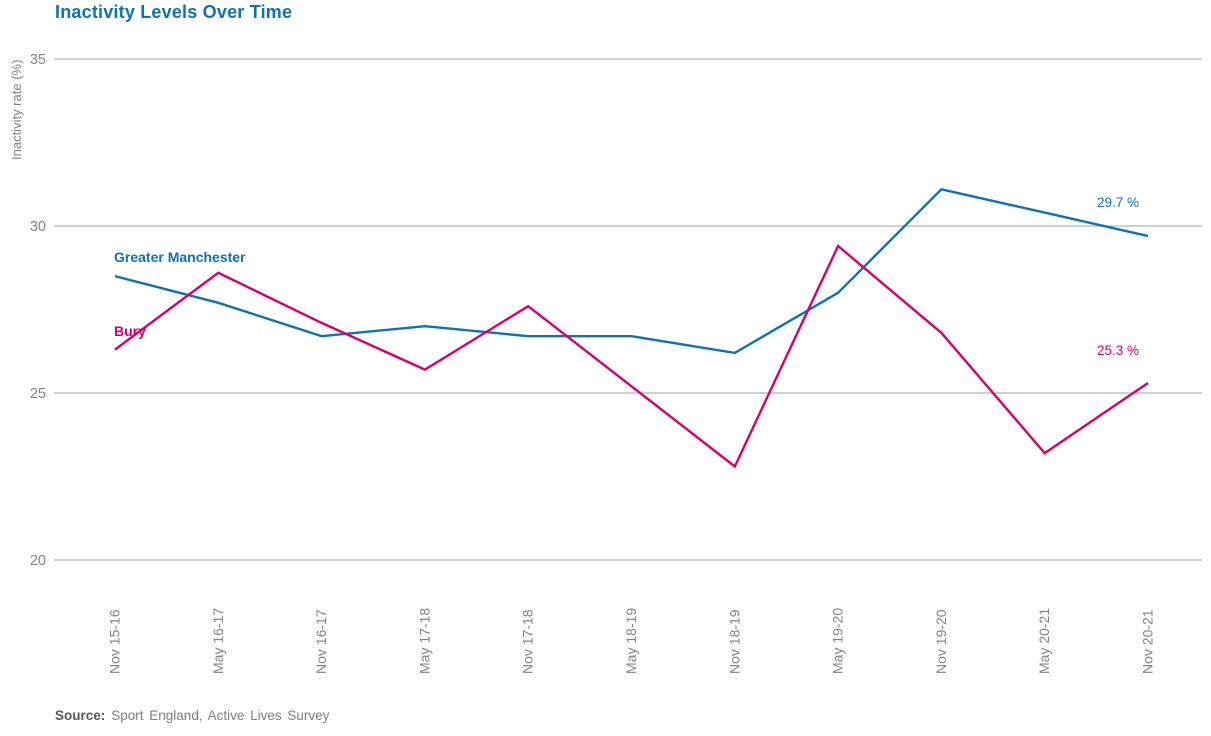  What do you see at coordinates (38, 561) in the screenshot?
I see `y-tick-label-20: 20` at bounding box center [38, 561].